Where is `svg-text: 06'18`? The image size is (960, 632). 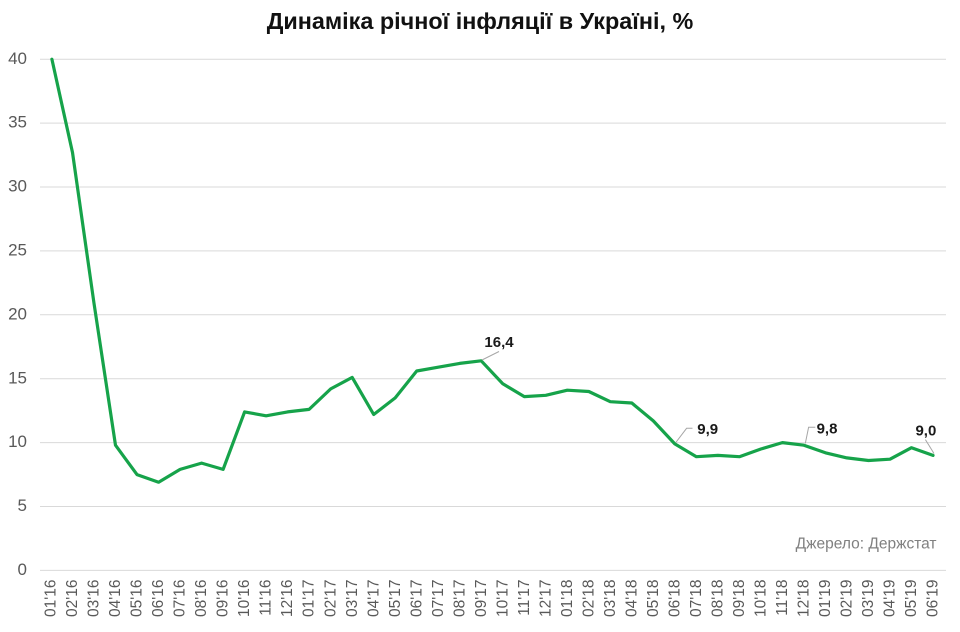
svg-text: 06'18 is located at coordinates (674, 598).